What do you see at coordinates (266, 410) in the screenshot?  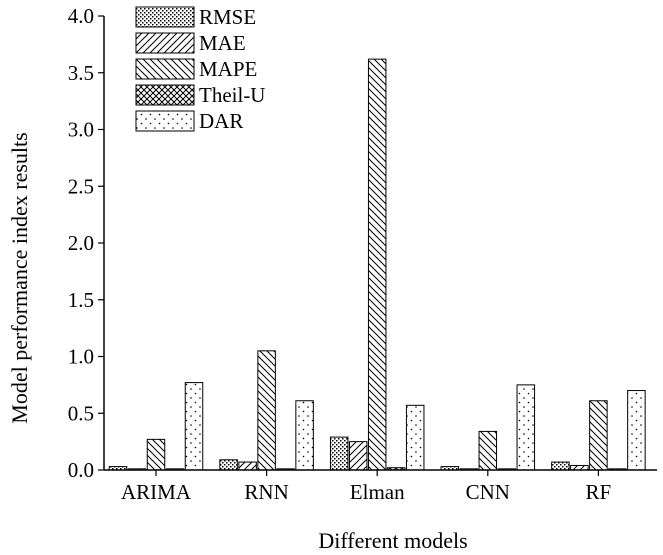 I see `bar-mape-rnn` at bounding box center [266, 410].